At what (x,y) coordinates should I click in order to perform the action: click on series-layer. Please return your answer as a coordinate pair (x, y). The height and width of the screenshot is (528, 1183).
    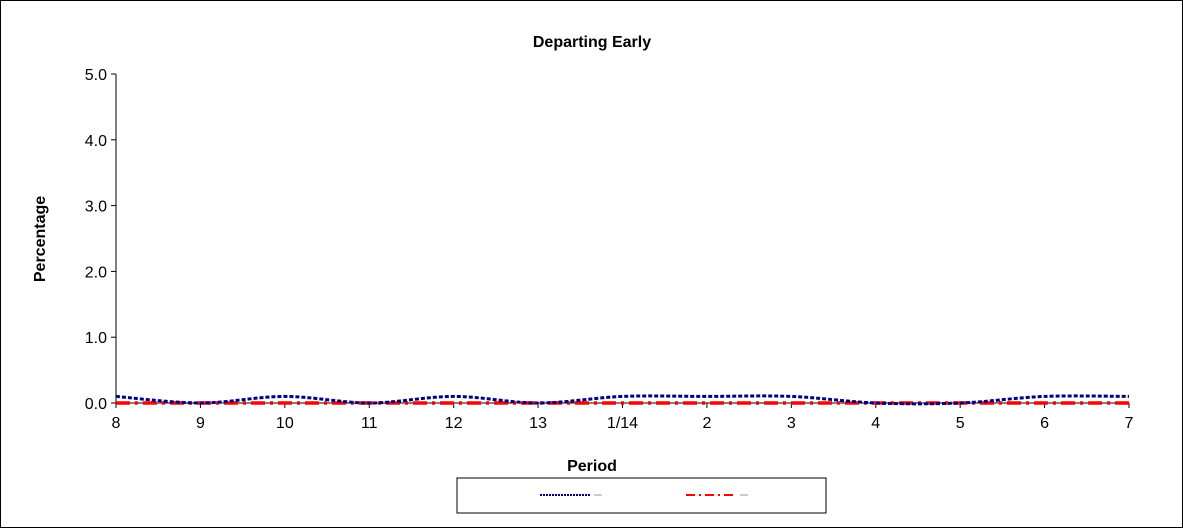
    Looking at the image, I should click on (622, 400).